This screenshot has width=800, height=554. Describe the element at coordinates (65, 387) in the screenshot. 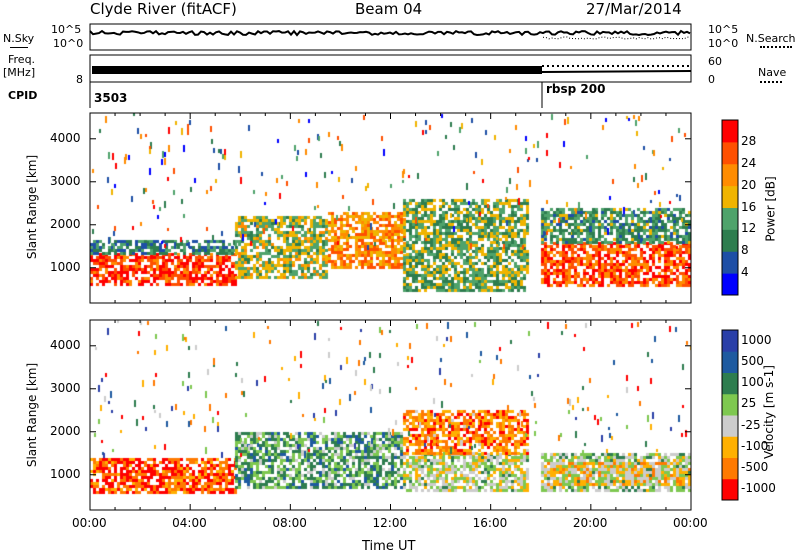

I see `velocity-ytick-label: 3000` at that location.